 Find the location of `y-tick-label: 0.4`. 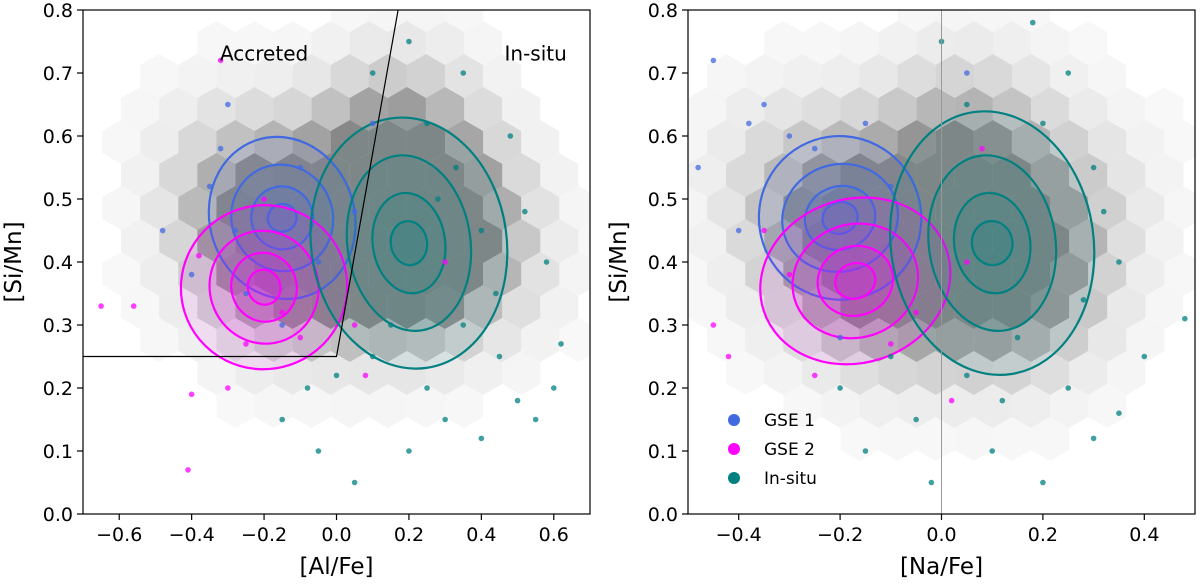

y-tick-label: 0.4 is located at coordinates (58, 263).